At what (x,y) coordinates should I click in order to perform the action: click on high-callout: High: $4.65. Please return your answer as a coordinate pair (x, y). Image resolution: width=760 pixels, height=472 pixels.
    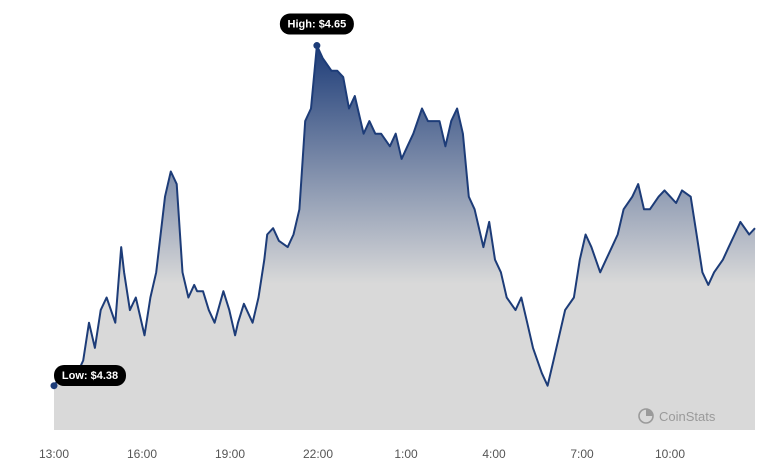
    Looking at the image, I should click on (316, 31).